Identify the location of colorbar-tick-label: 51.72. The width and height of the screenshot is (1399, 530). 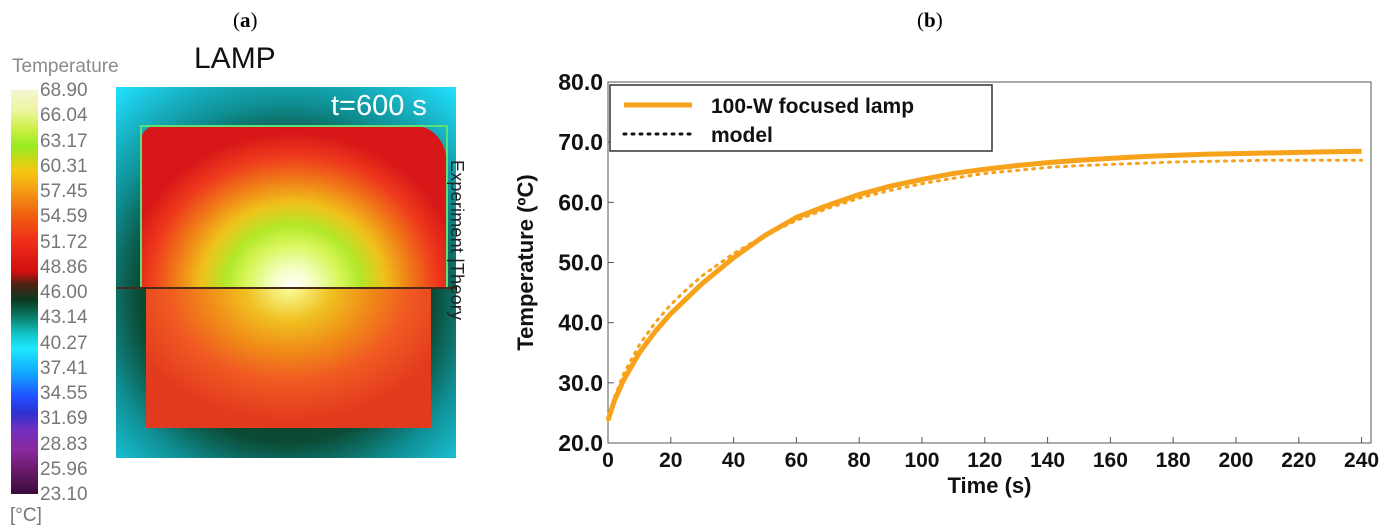
(64, 242).